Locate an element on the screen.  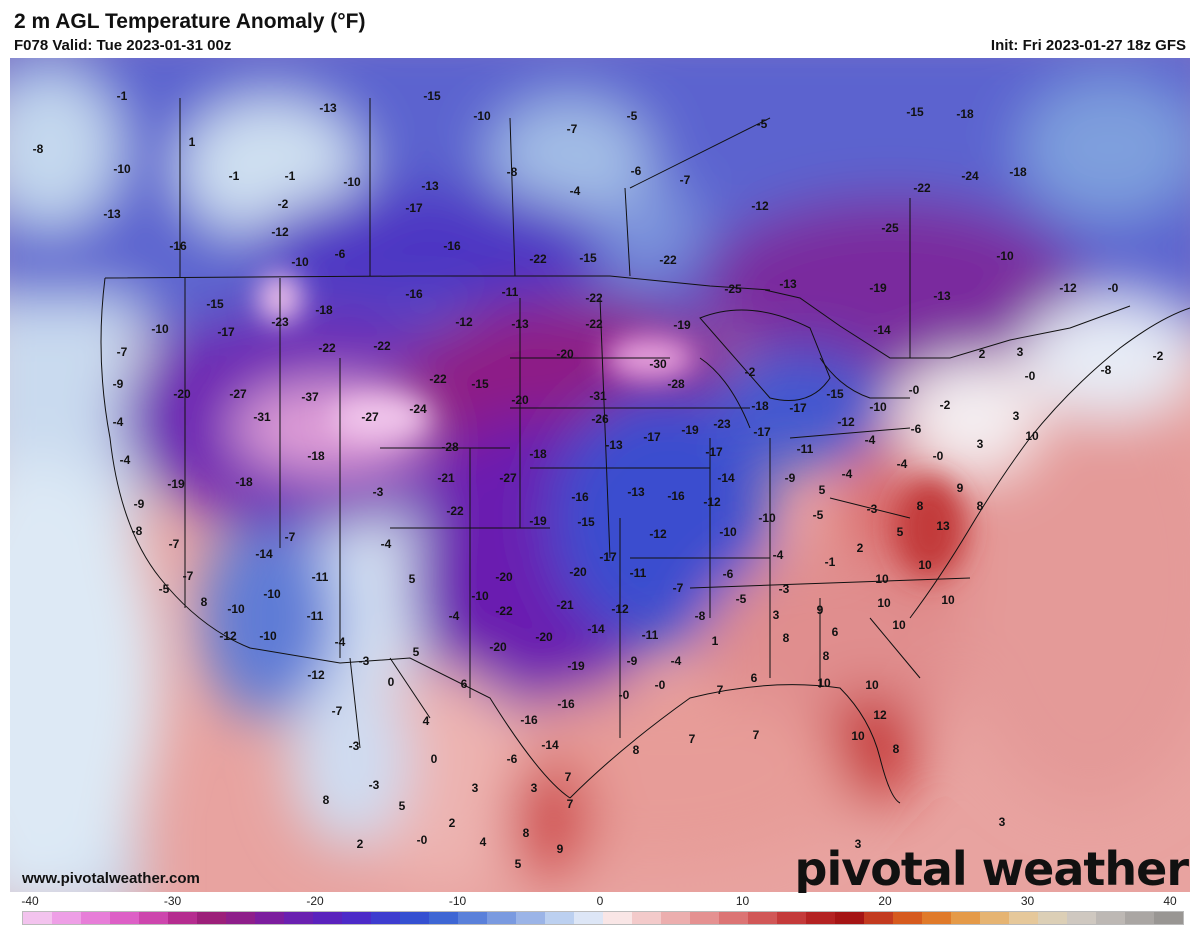
colorbar-tick-label: 10 is located at coordinates (742, 901).